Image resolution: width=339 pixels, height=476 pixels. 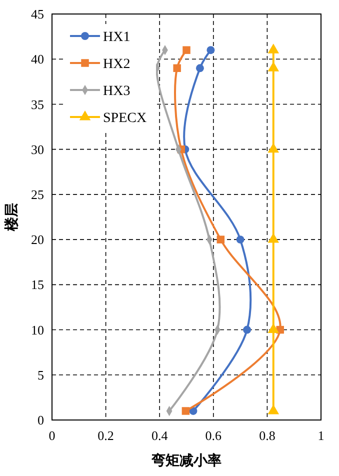 What do you see at coordinates (116, 64) in the screenshot?
I see `legend-label: HX2` at bounding box center [116, 64].